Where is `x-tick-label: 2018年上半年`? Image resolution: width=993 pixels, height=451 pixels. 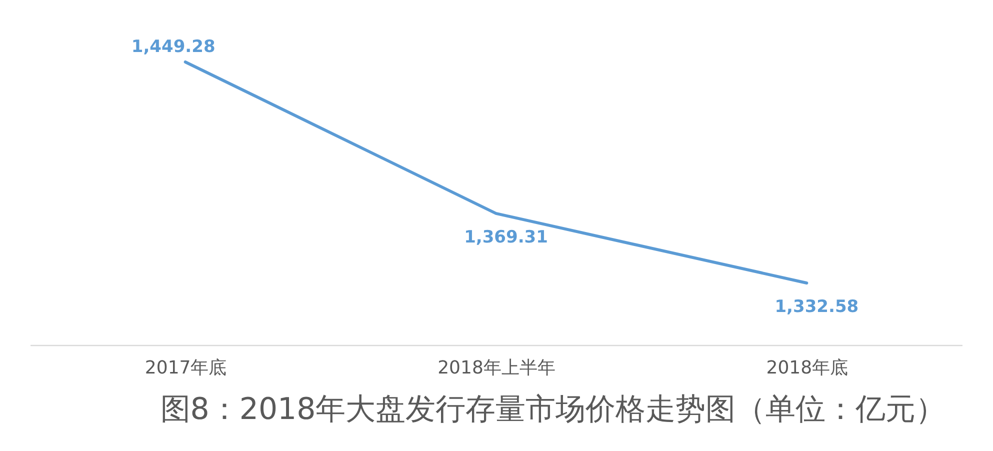 x-tick-label: 2018年上半年 is located at coordinates (497, 368).